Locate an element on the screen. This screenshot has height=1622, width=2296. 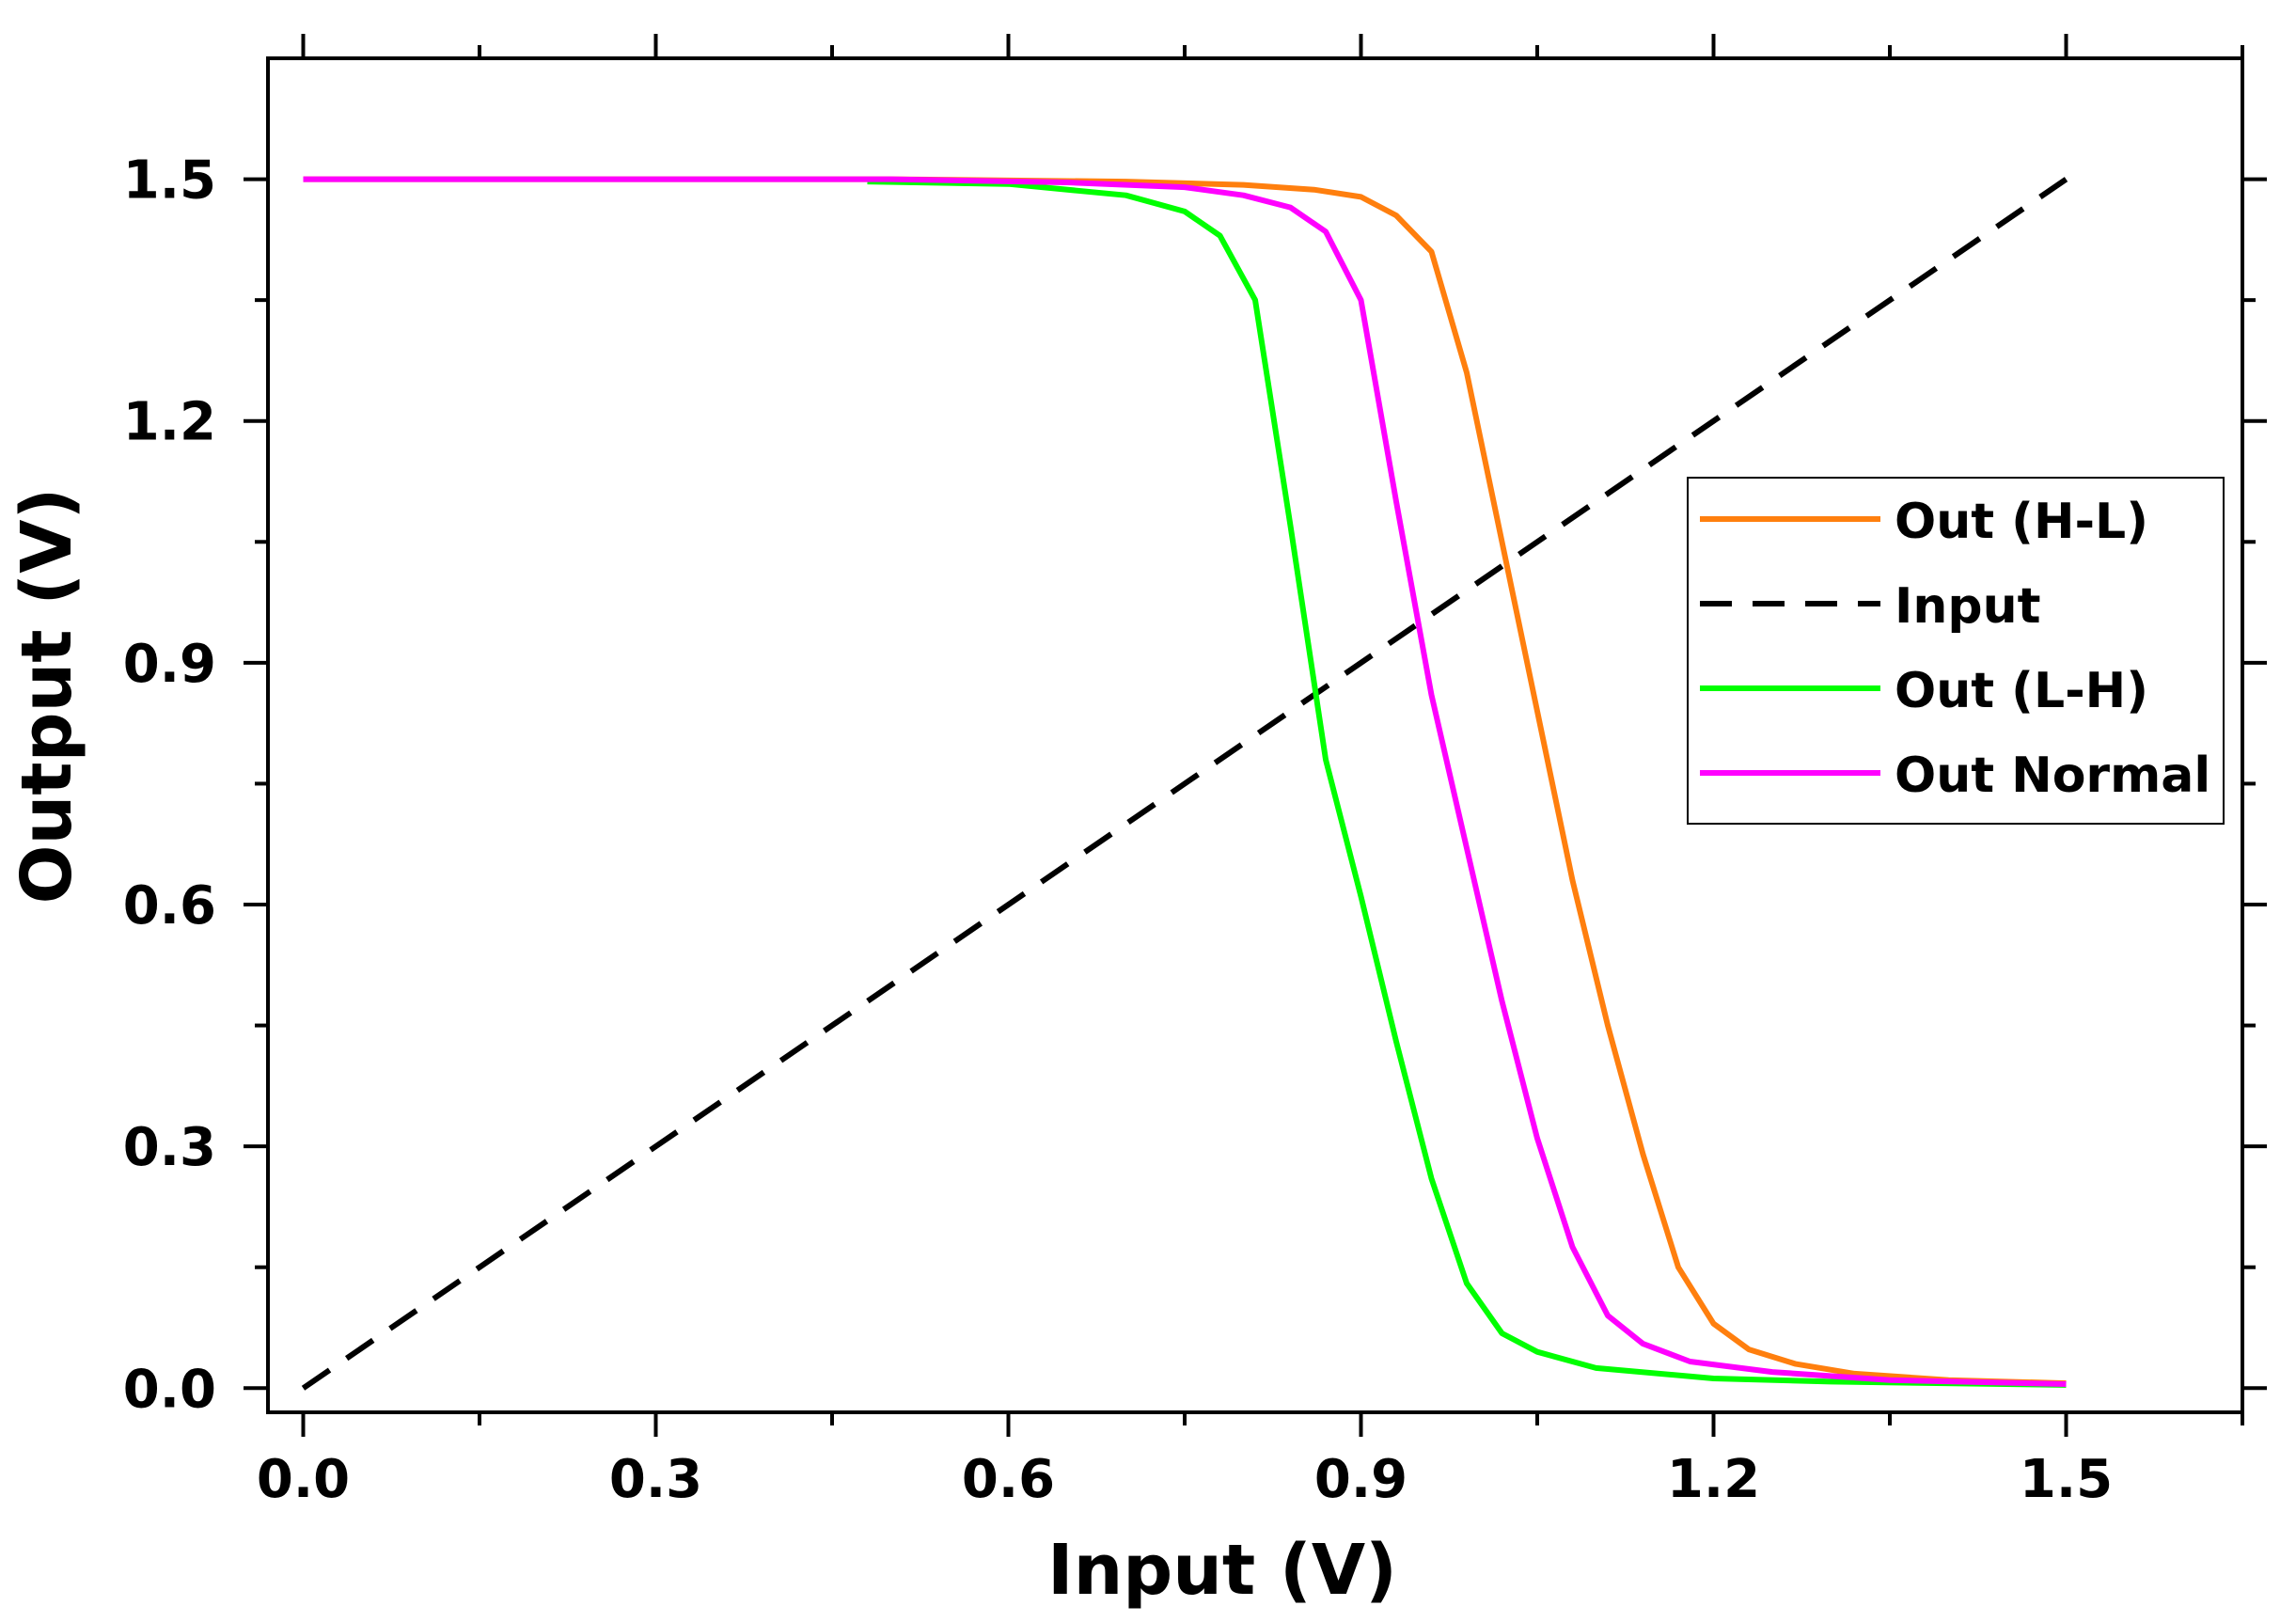
x-tick-label: 0.0 is located at coordinates (303, 1479).